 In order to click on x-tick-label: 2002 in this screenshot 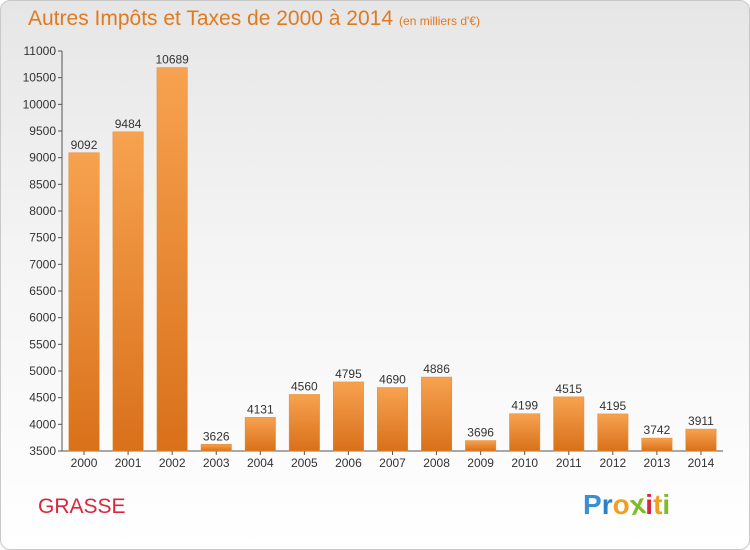, I will do `click(172, 463)`.